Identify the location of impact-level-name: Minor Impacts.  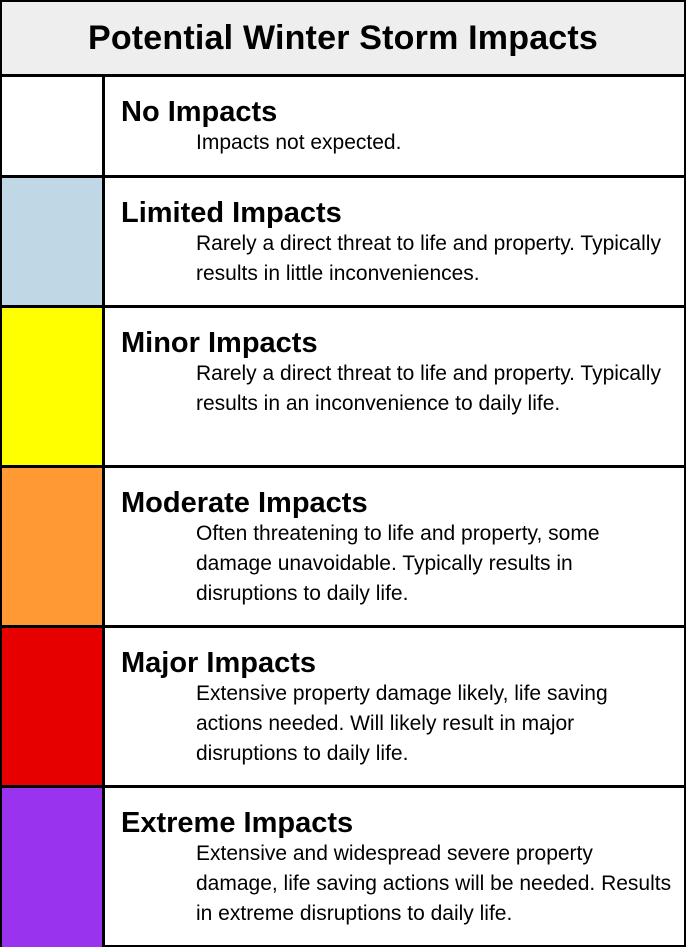
(219, 343).